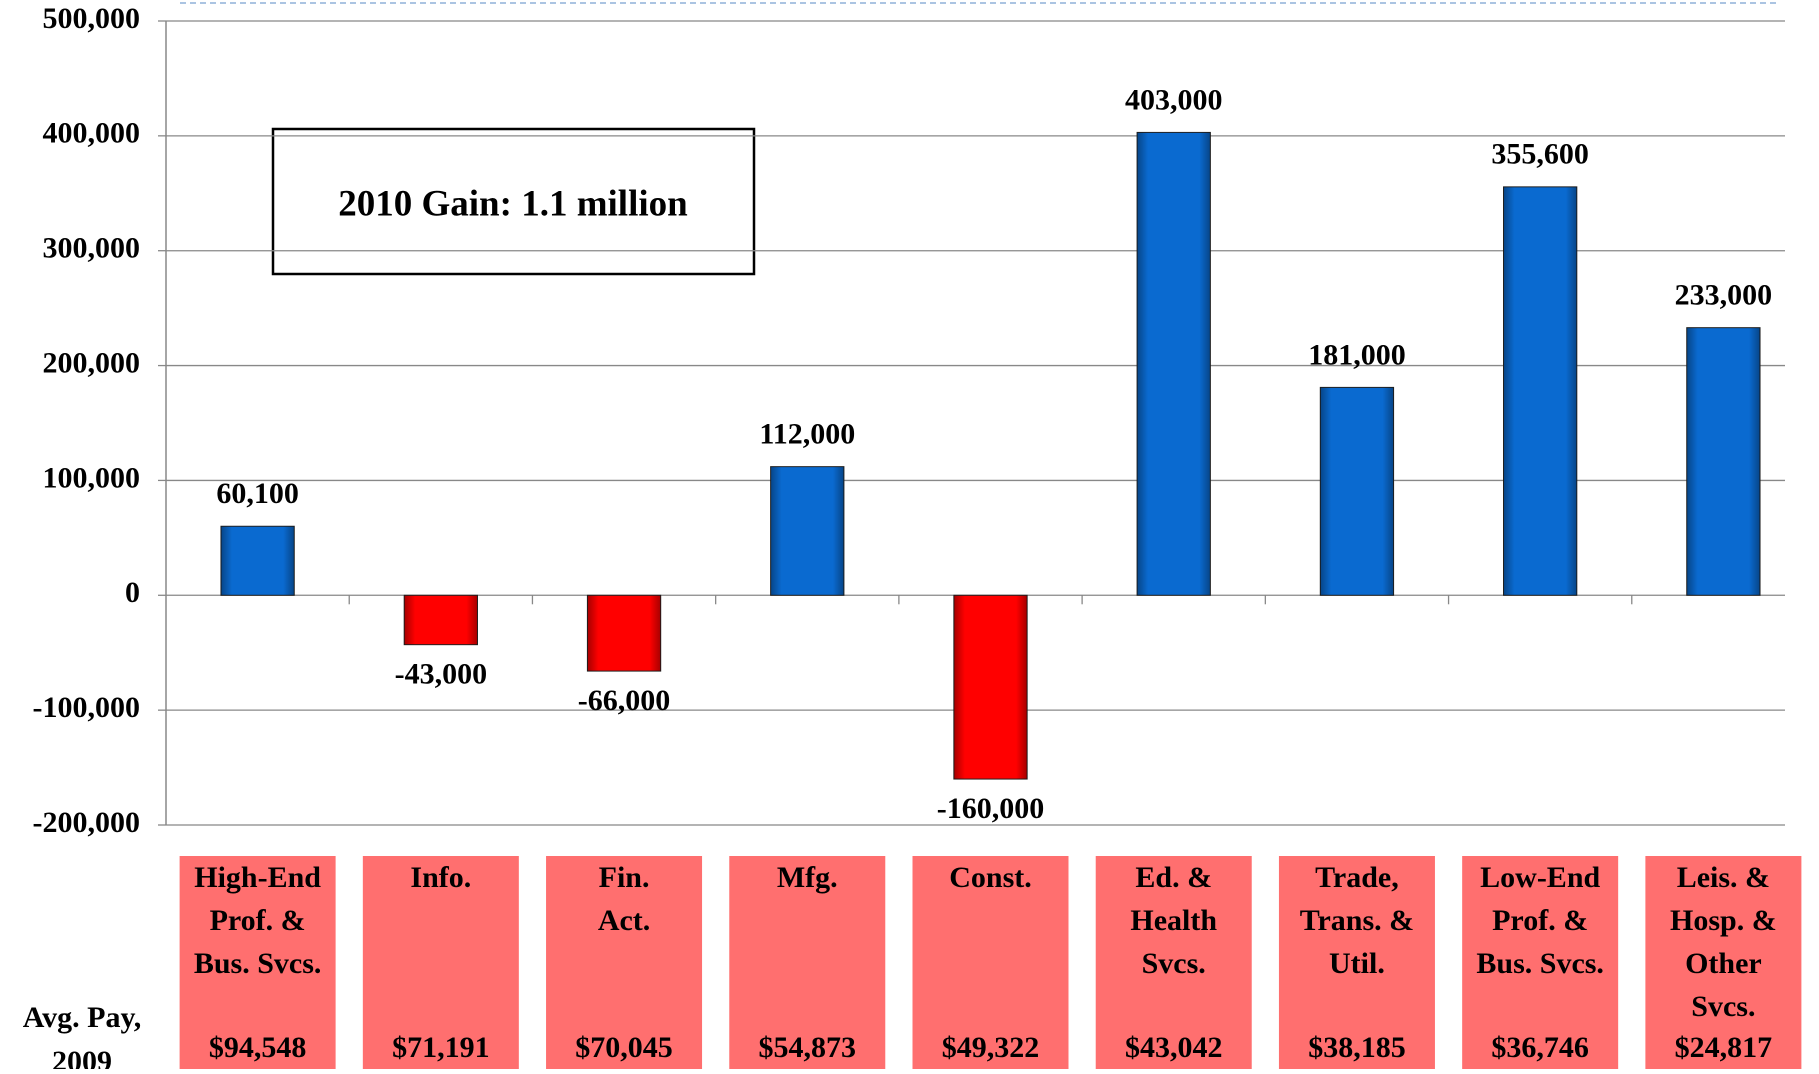 Image resolution: width=1819 pixels, height=1074 pixels. Describe the element at coordinates (258, 1047) in the screenshot. I see `avg-pay: $94,548` at that location.